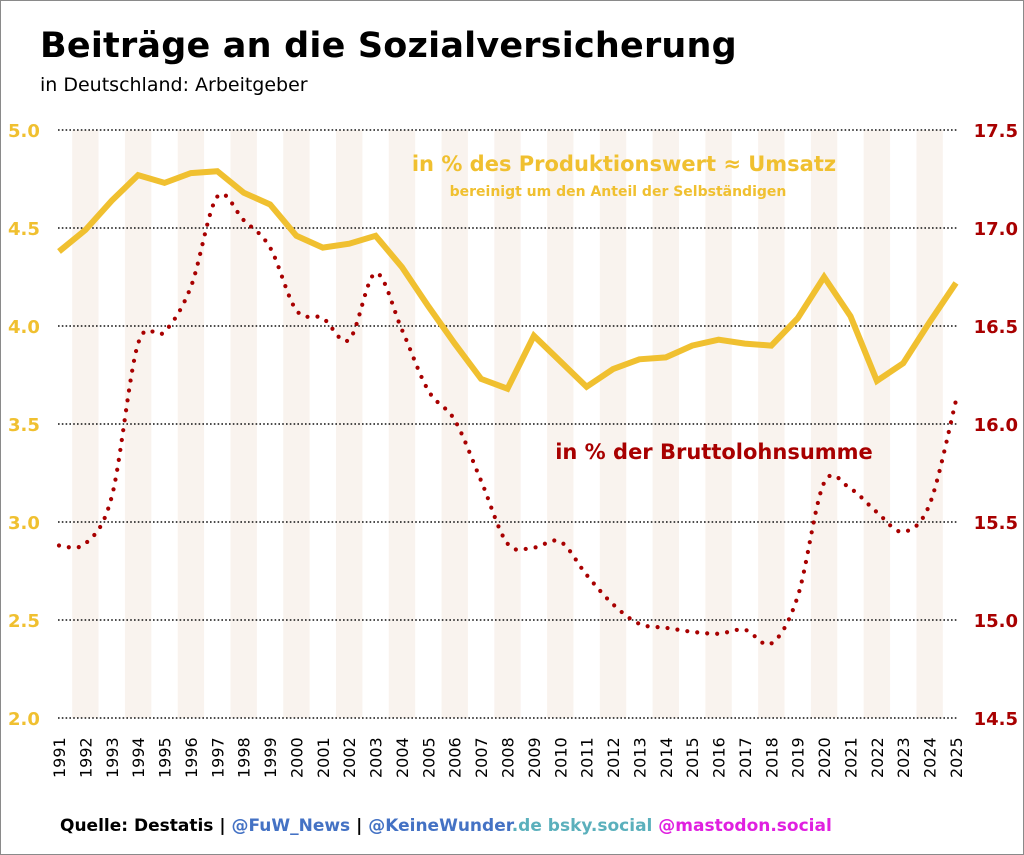  What do you see at coordinates (244, 757) in the screenshot?
I see `x-axis-tick-label: 1998` at bounding box center [244, 757].